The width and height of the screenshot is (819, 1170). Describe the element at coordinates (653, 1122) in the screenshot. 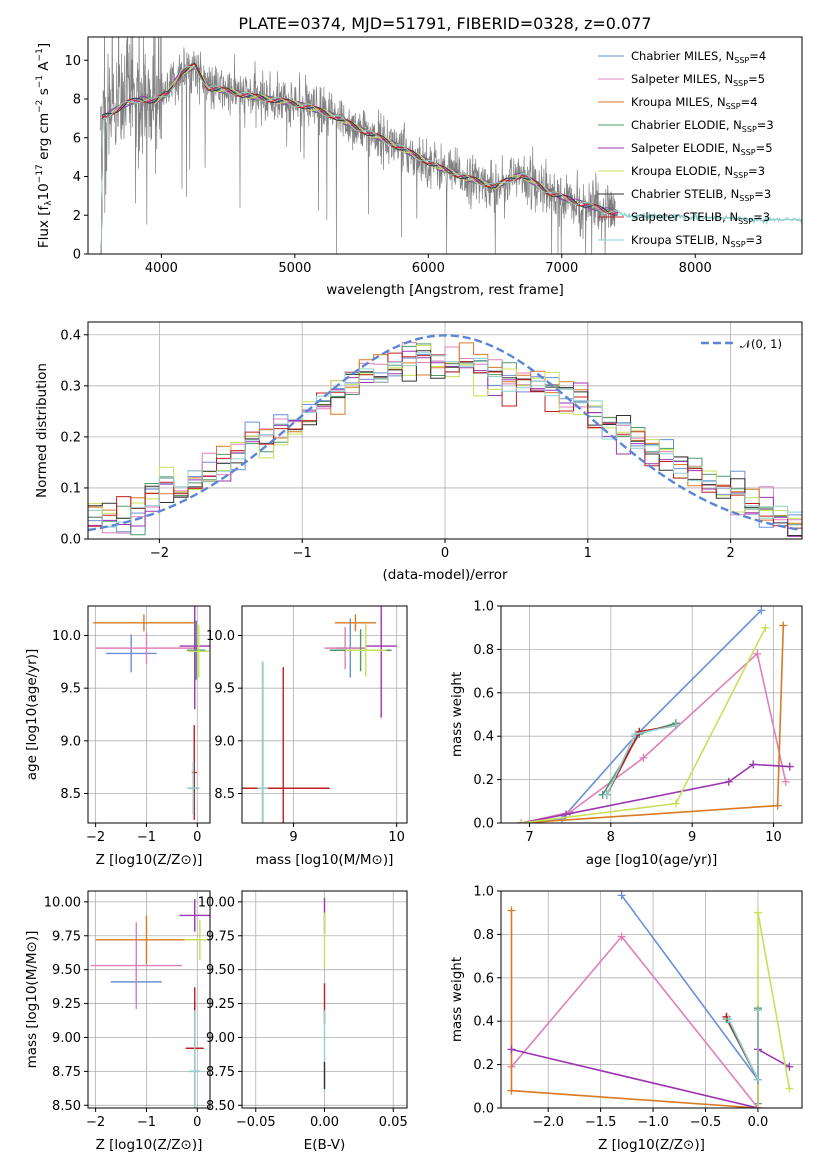

I see `x-tick-label: −1.0` at that location.